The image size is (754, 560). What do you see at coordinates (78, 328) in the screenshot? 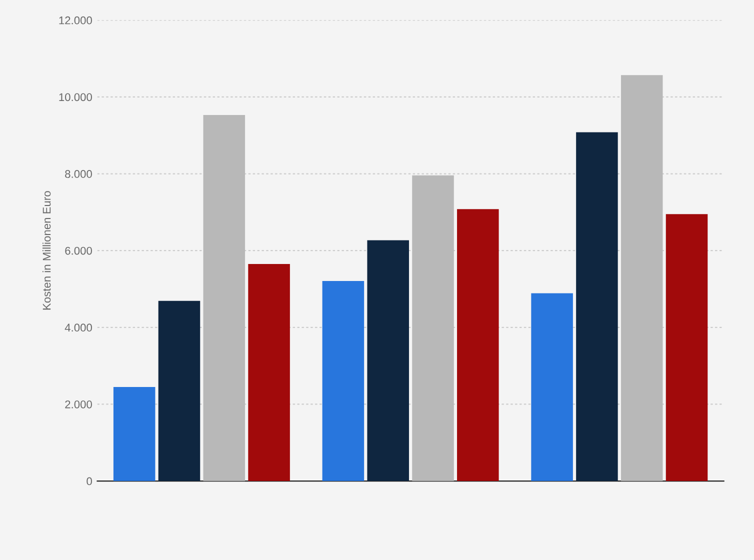
I see `y-tick-label: 4.000` at bounding box center [78, 328].